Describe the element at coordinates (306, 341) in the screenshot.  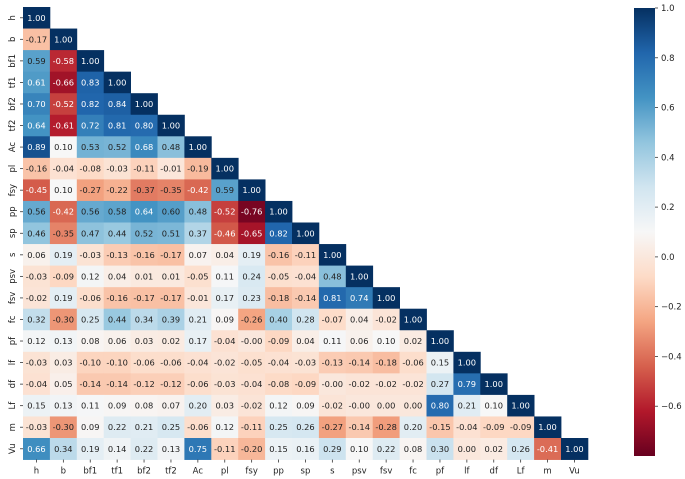
I see `heatmap-cell-pf-sp` at that location.